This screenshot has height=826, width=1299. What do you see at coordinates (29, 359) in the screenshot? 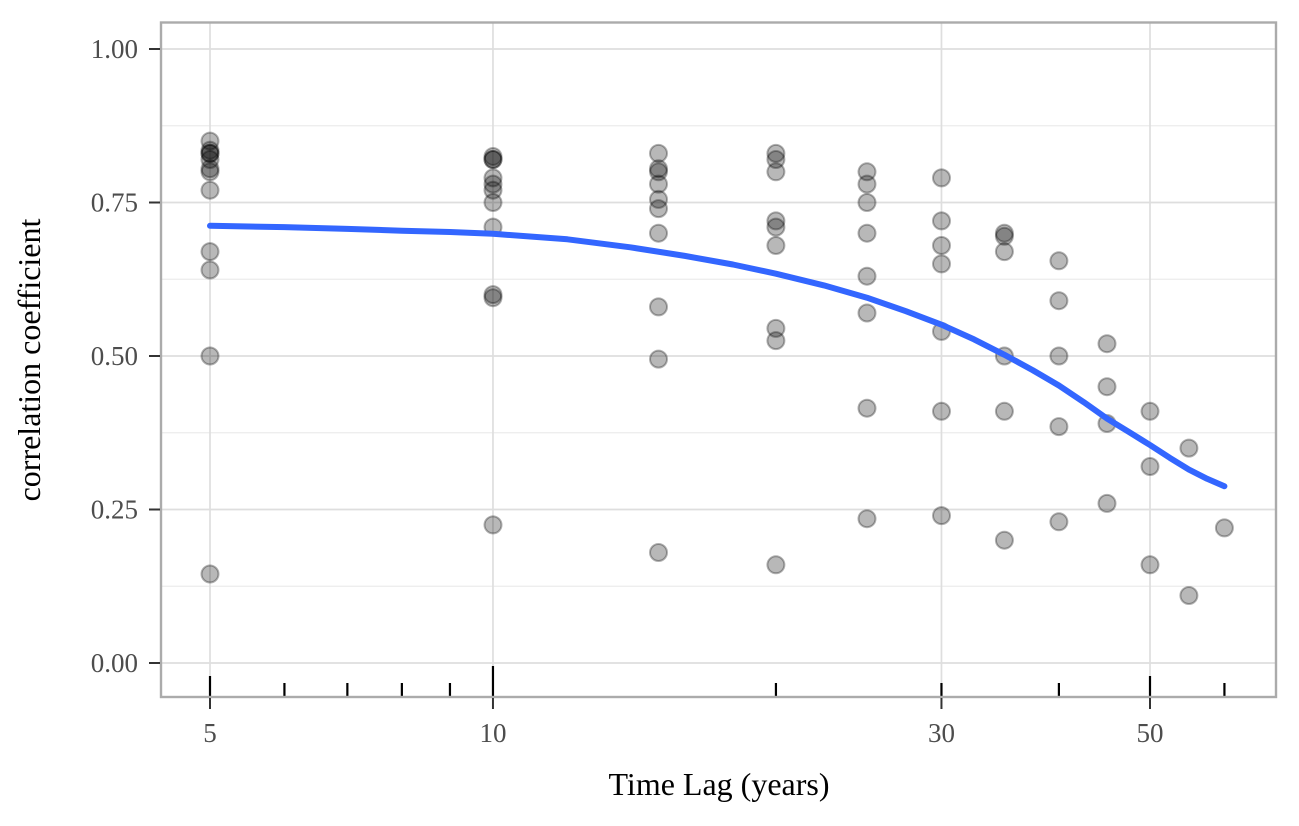
I see `y-axis-title: correlation coefficient` at bounding box center [29, 359].